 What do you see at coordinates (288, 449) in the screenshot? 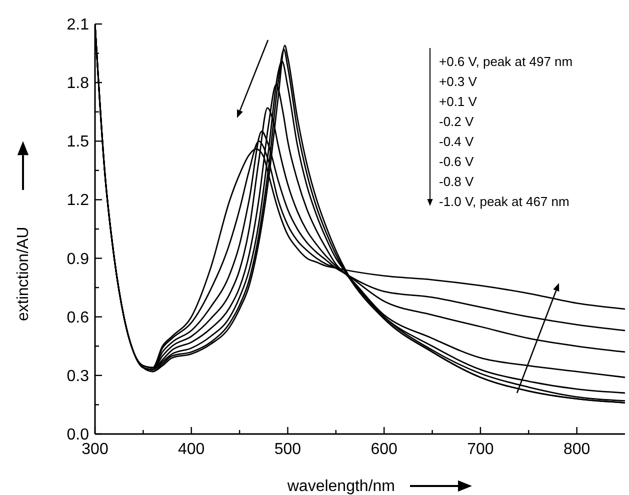
I see `x-tick-label: 500` at bounding box center [288, 449].